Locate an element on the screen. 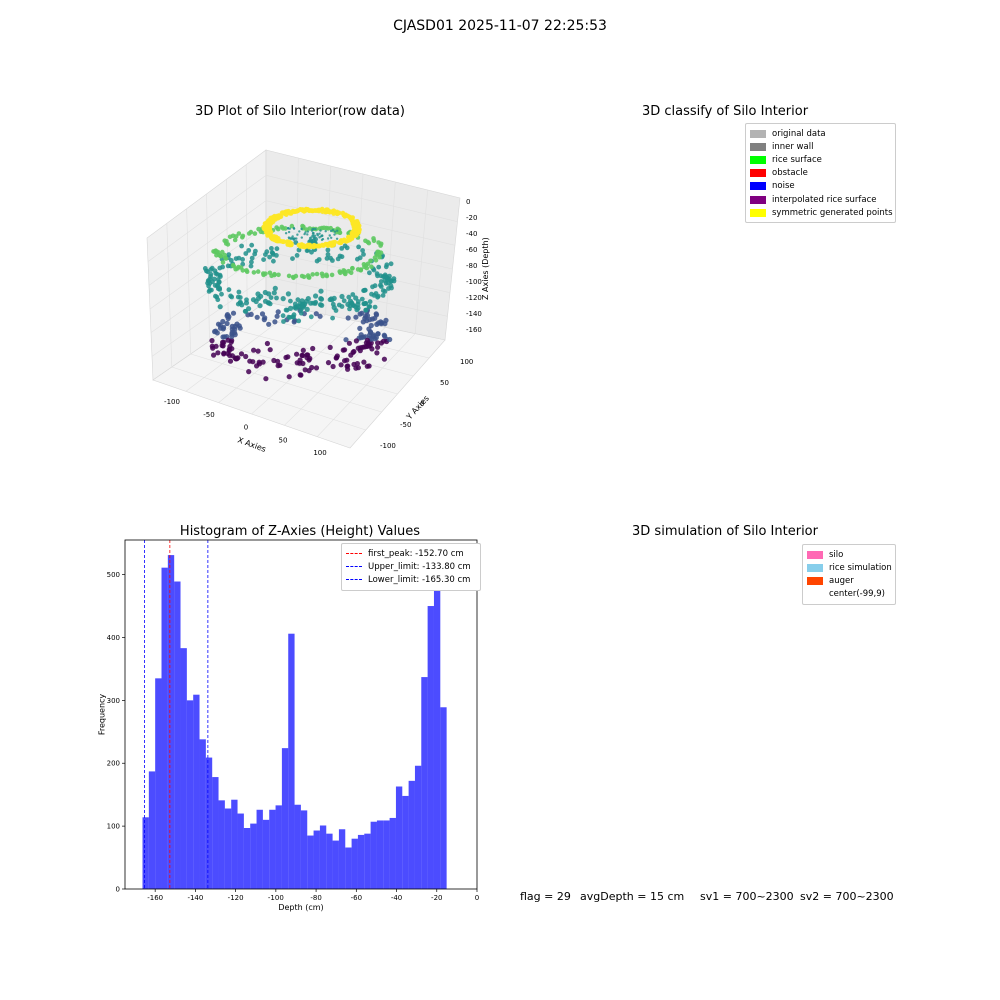 The image size is (1000, 1000). legend-label: first_peak: -152.70 cm is located at coordinates (416, 553).